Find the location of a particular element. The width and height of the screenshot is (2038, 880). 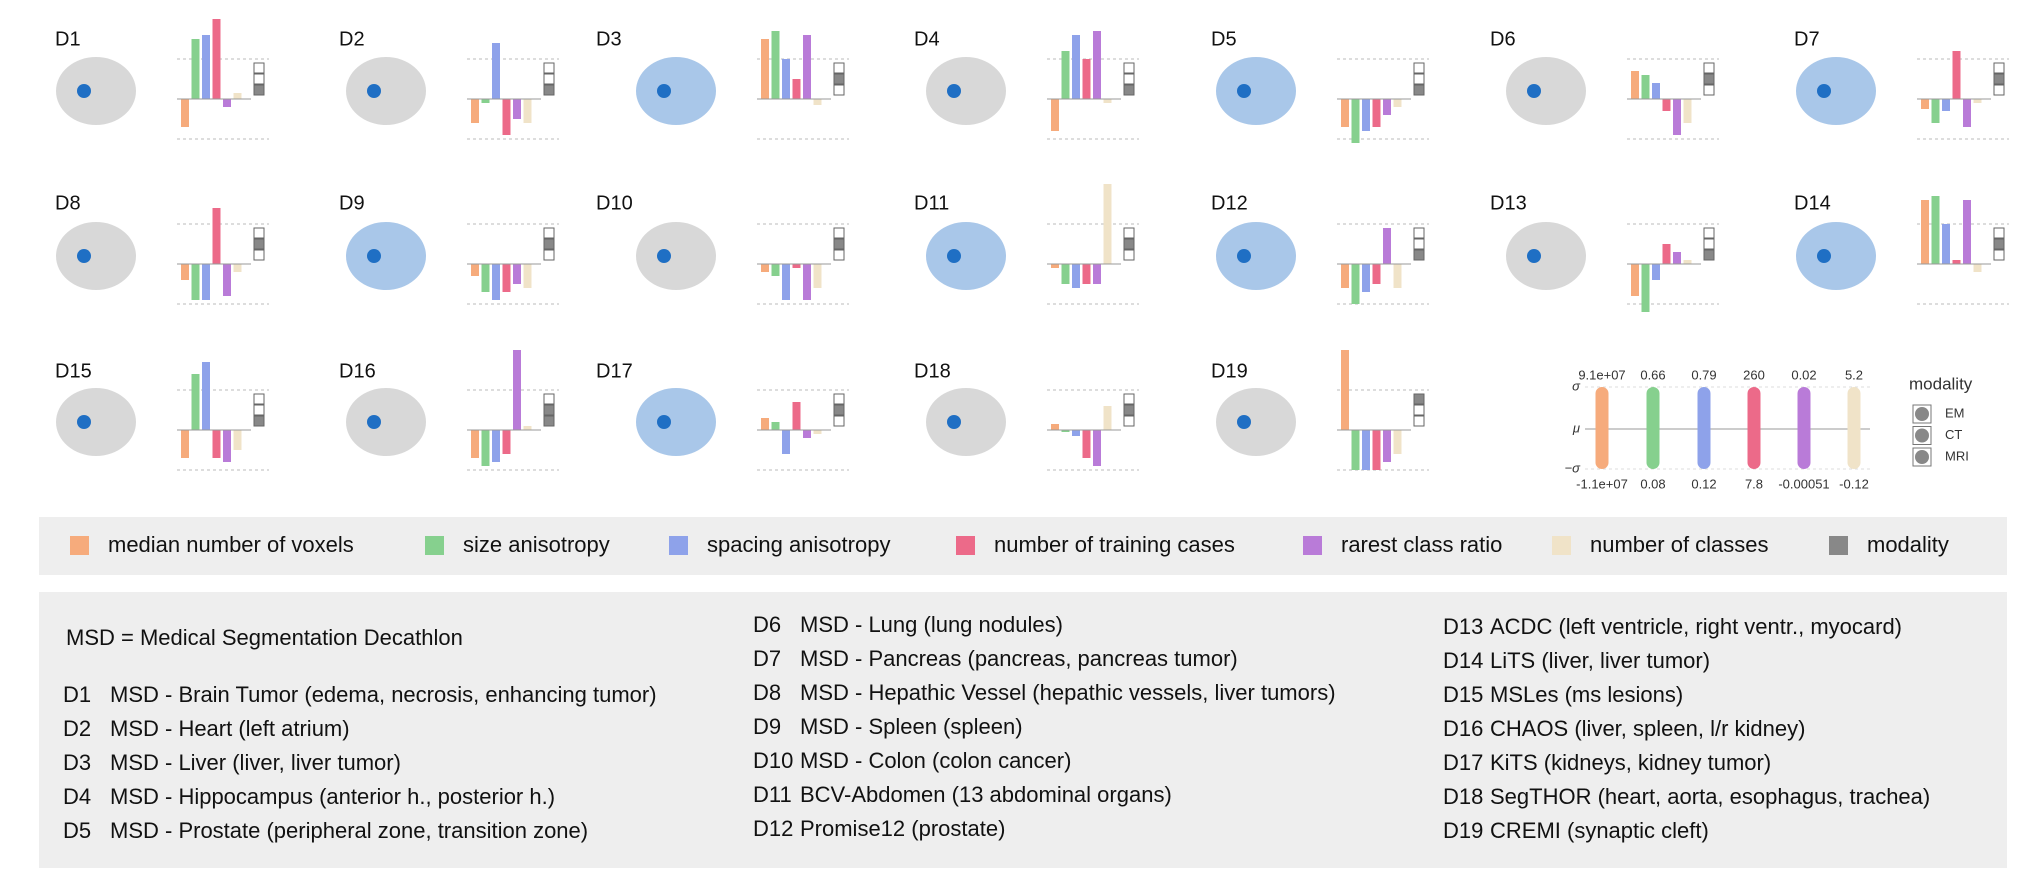

dataset-name: MSD - Spleen (spleen) is located at coordinates (911, 726).